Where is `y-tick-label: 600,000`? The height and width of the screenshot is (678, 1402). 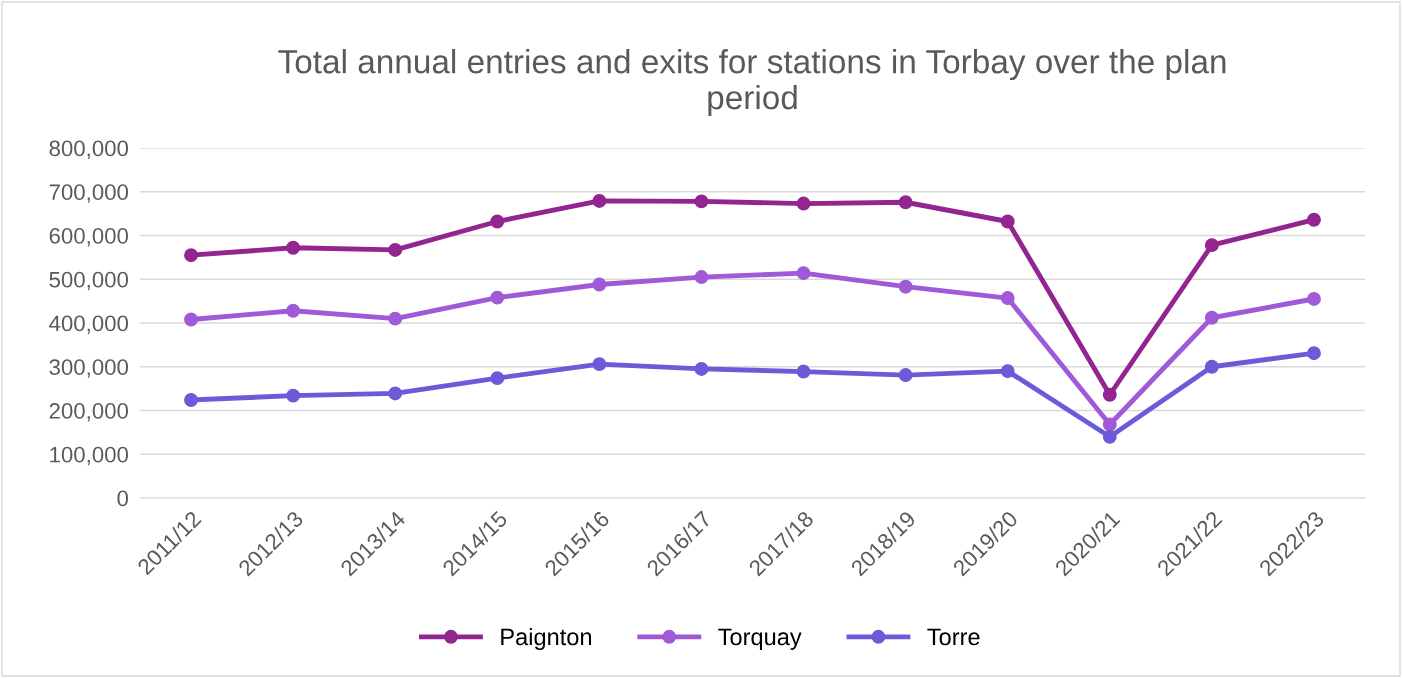
y-tick-label: 600,000 is located at coordinates (89, 237).